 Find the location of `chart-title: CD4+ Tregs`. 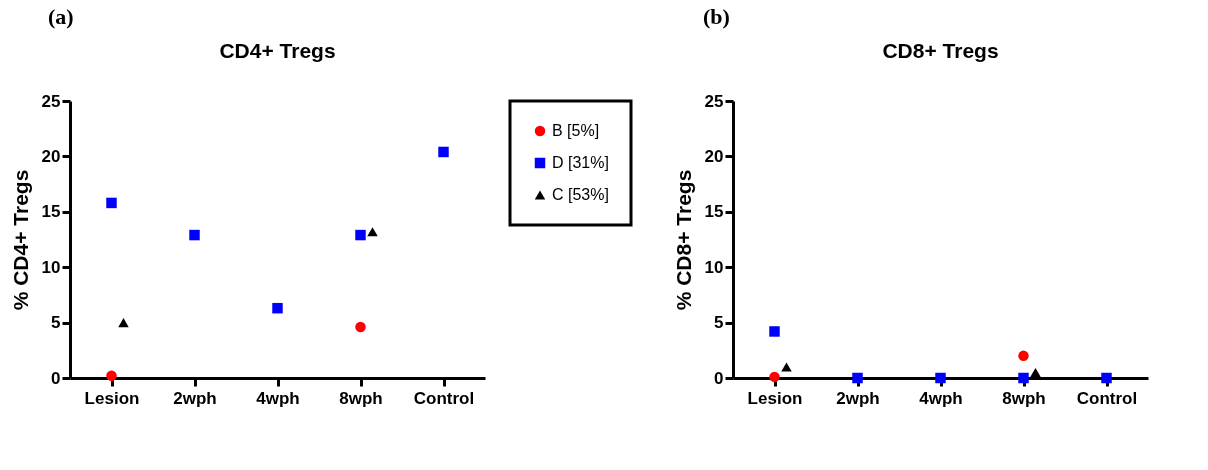

chart-title: CD4+ Tregs is located at coordinates (277, 50).